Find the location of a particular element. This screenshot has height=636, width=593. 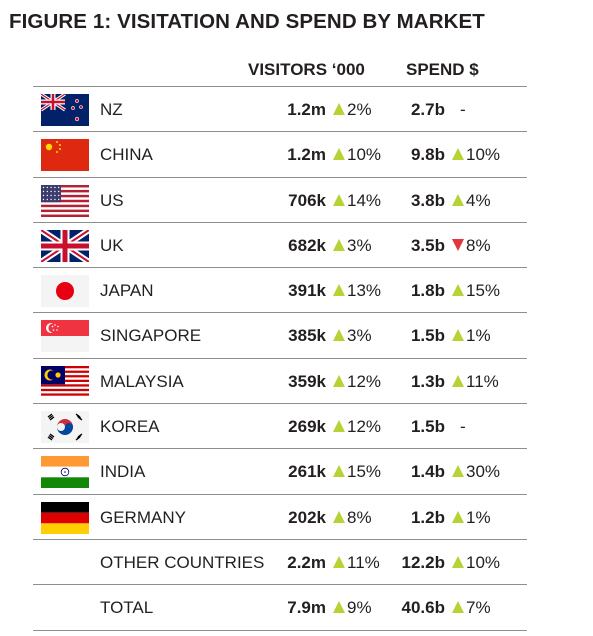

visitors-value: 202k is located at coordinates (307, 517).